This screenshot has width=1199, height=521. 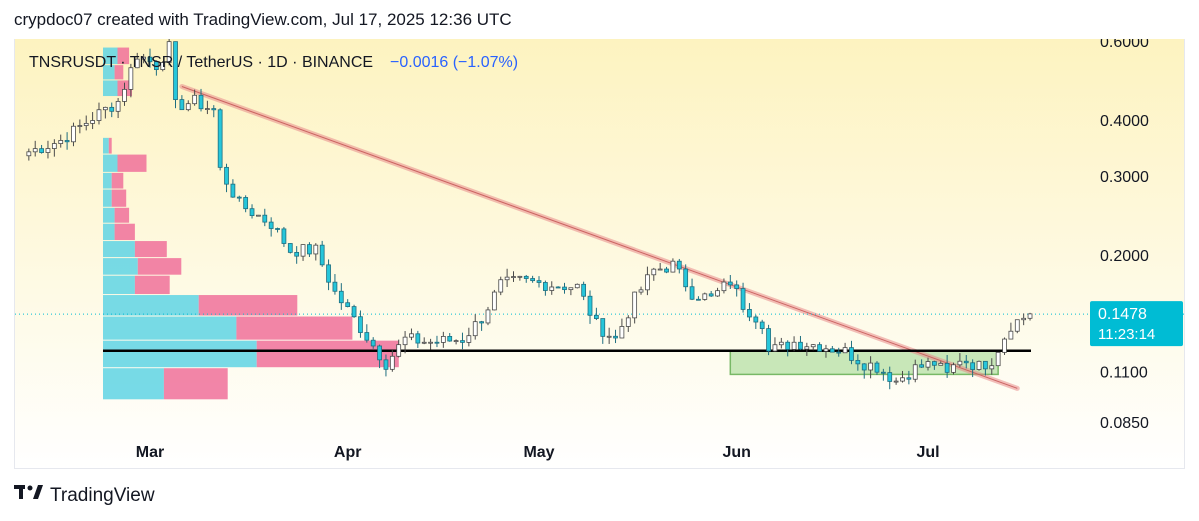 What do you see at coordinates (736, 452) in the screenshot?
I see `x-tick-label: Jun` at bounding box center [736, 452].